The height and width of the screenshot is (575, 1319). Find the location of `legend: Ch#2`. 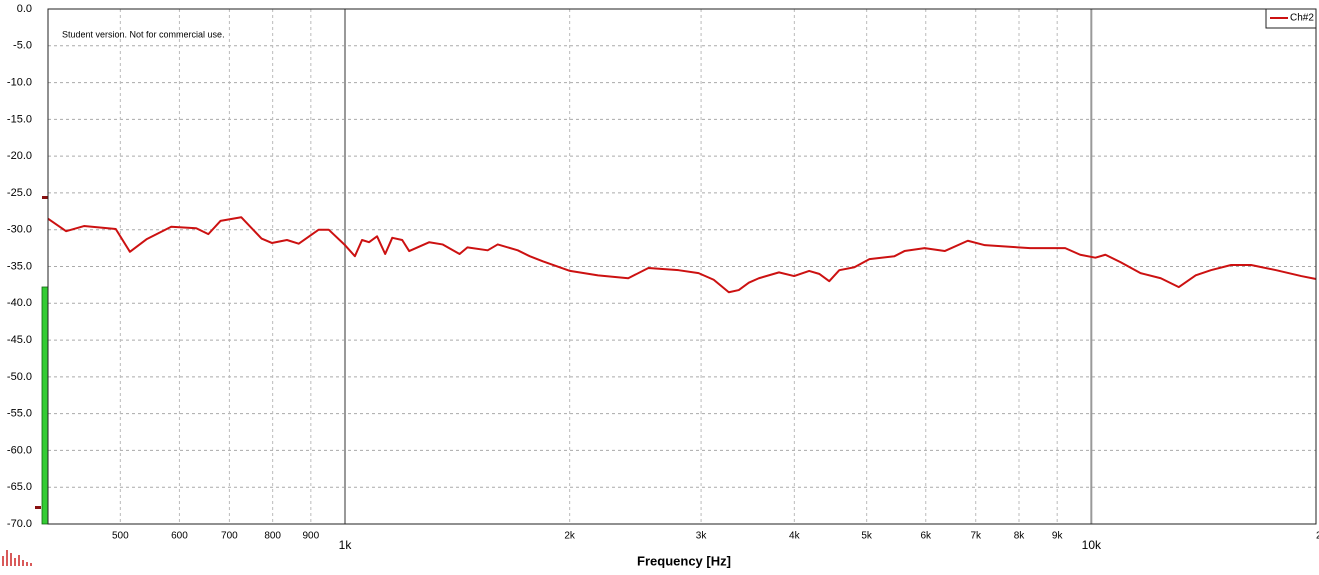

legend: Ch#2 is located at coordinates (1291, 18).